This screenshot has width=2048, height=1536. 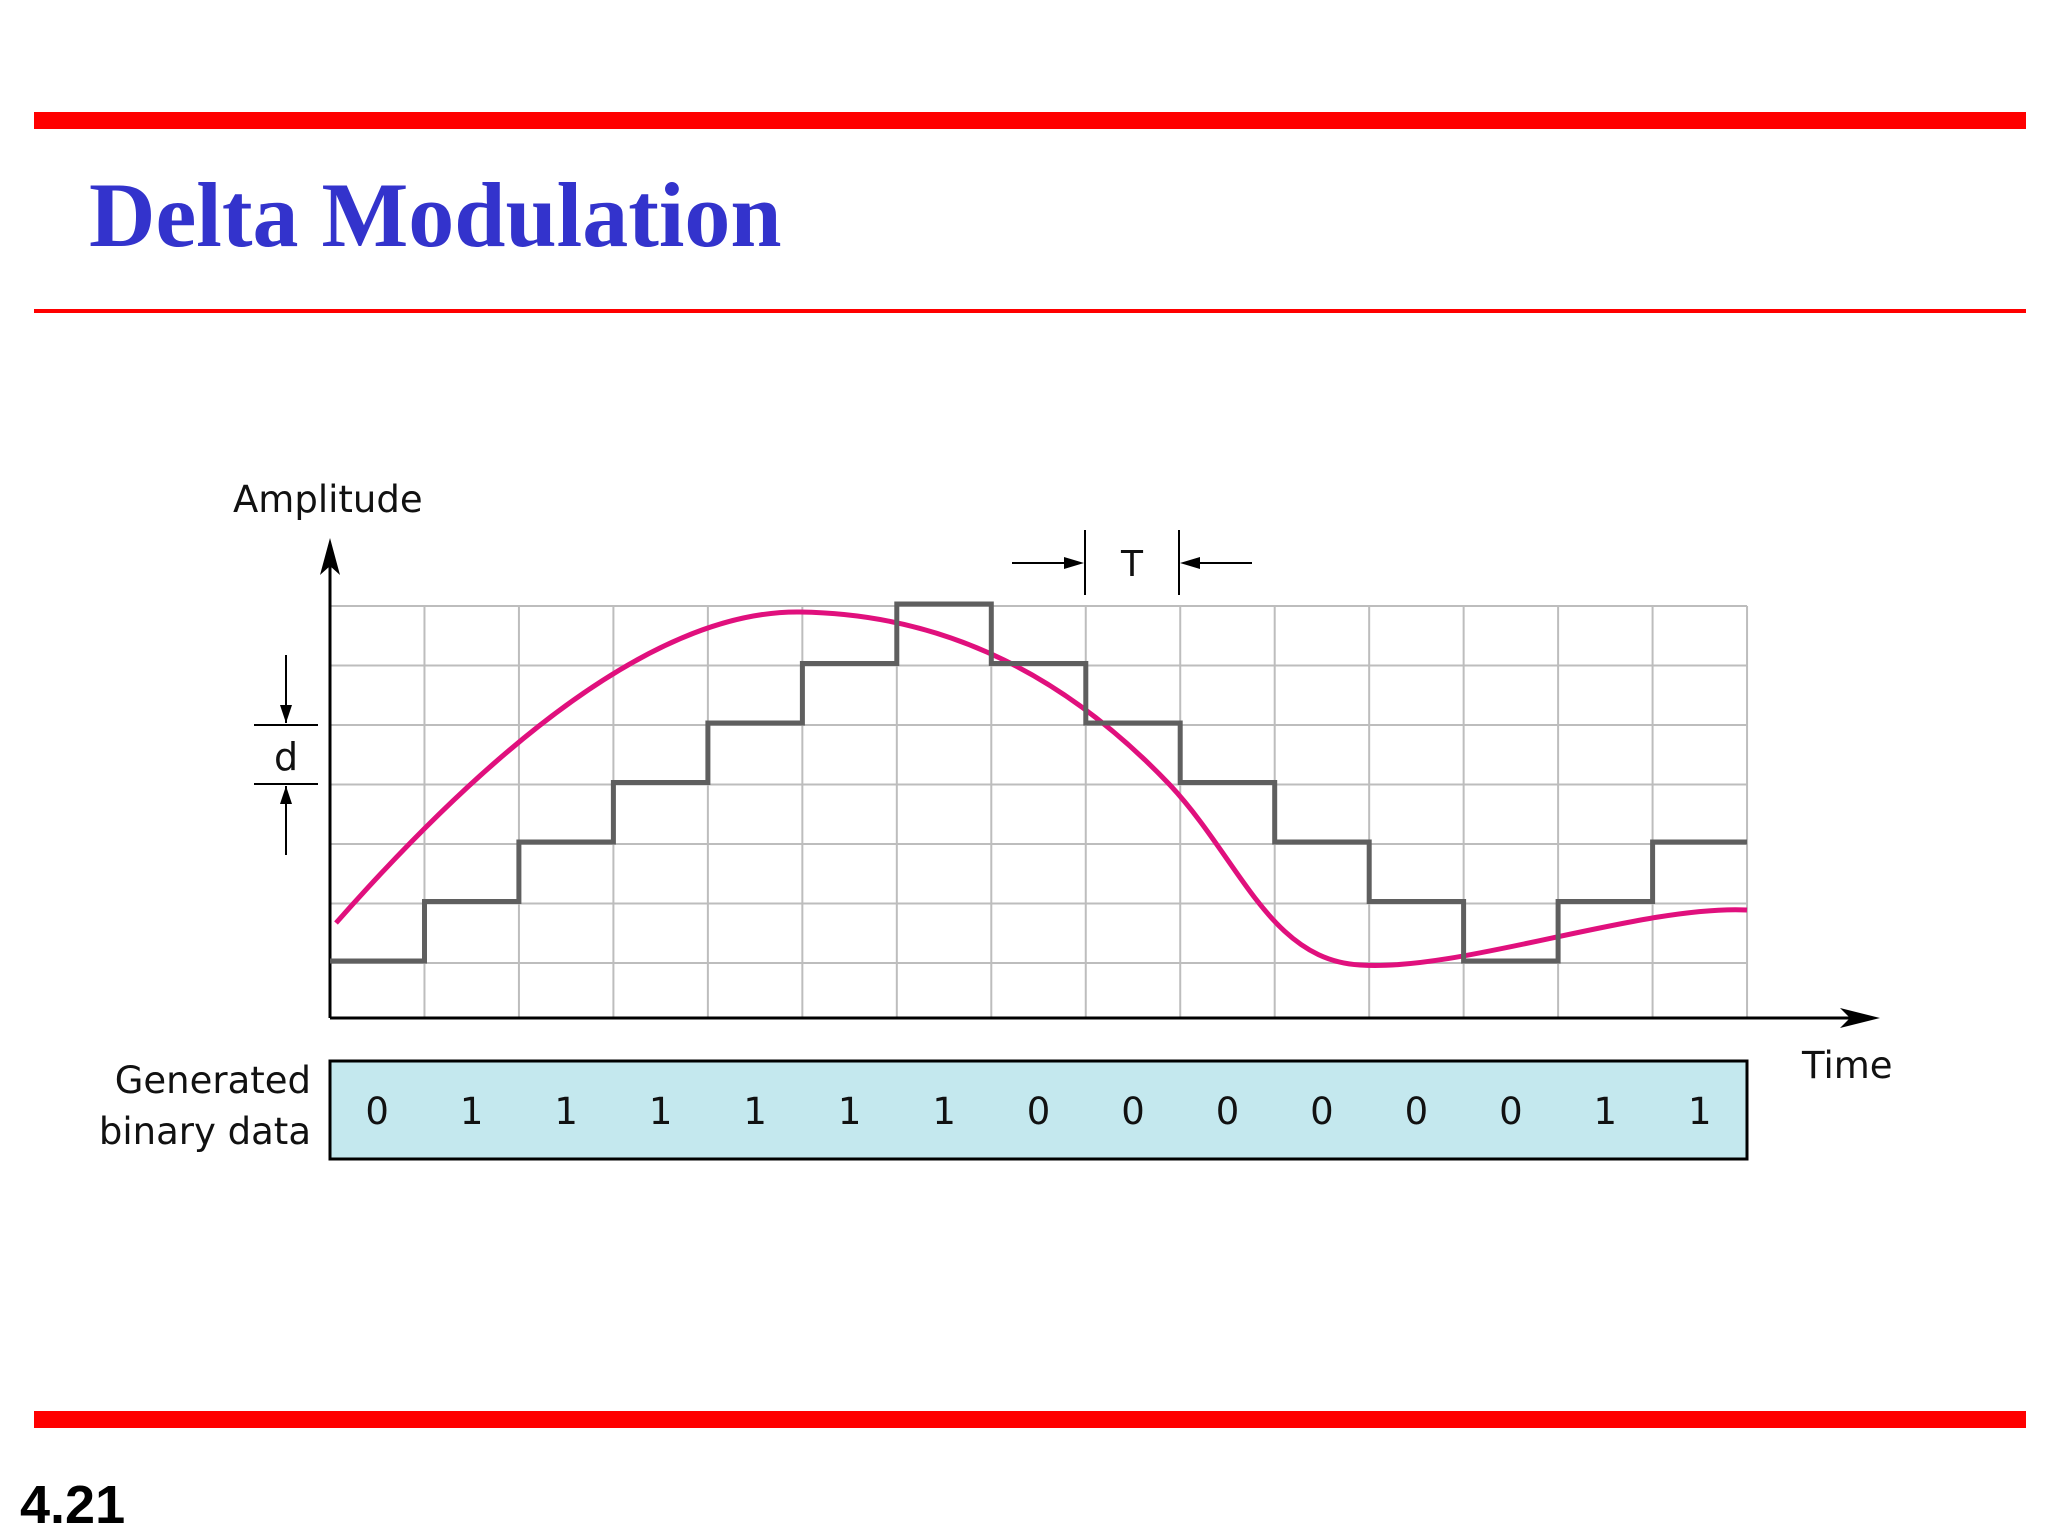 I want to click on y-axis-label: Amplitude, so click(x=328, y=499).